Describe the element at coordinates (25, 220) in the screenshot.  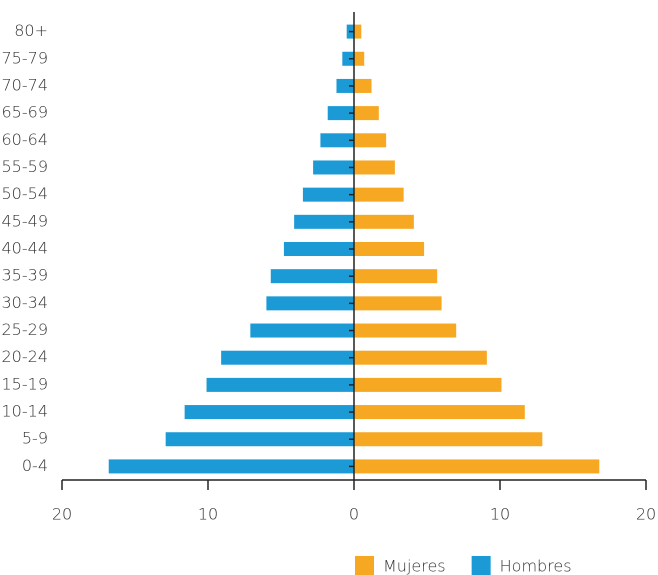
I see `y-tick-label: 45-49` at that location.